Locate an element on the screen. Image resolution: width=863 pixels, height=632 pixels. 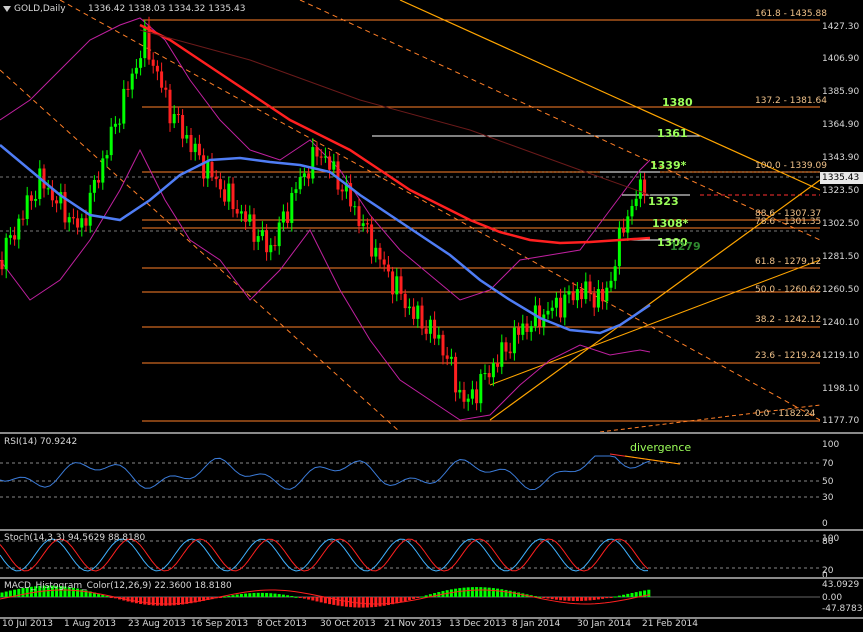
time-axis-label: 21 Nov 2013 is located at coordinates (413, 624).